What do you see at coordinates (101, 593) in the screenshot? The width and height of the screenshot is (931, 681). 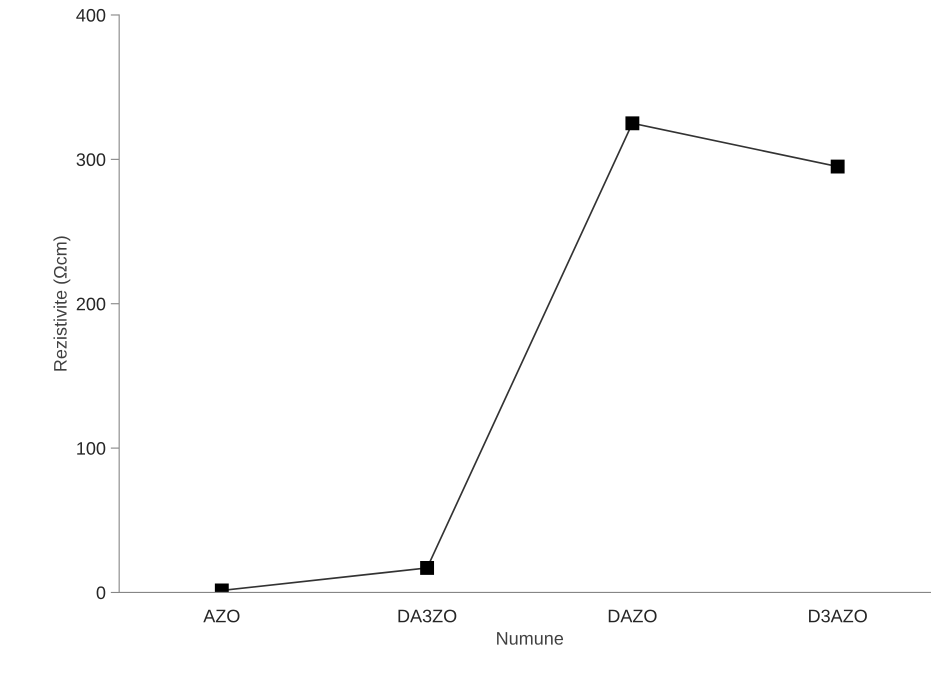 I see `y-tick-label: 0` at bounding box center [101, 593].